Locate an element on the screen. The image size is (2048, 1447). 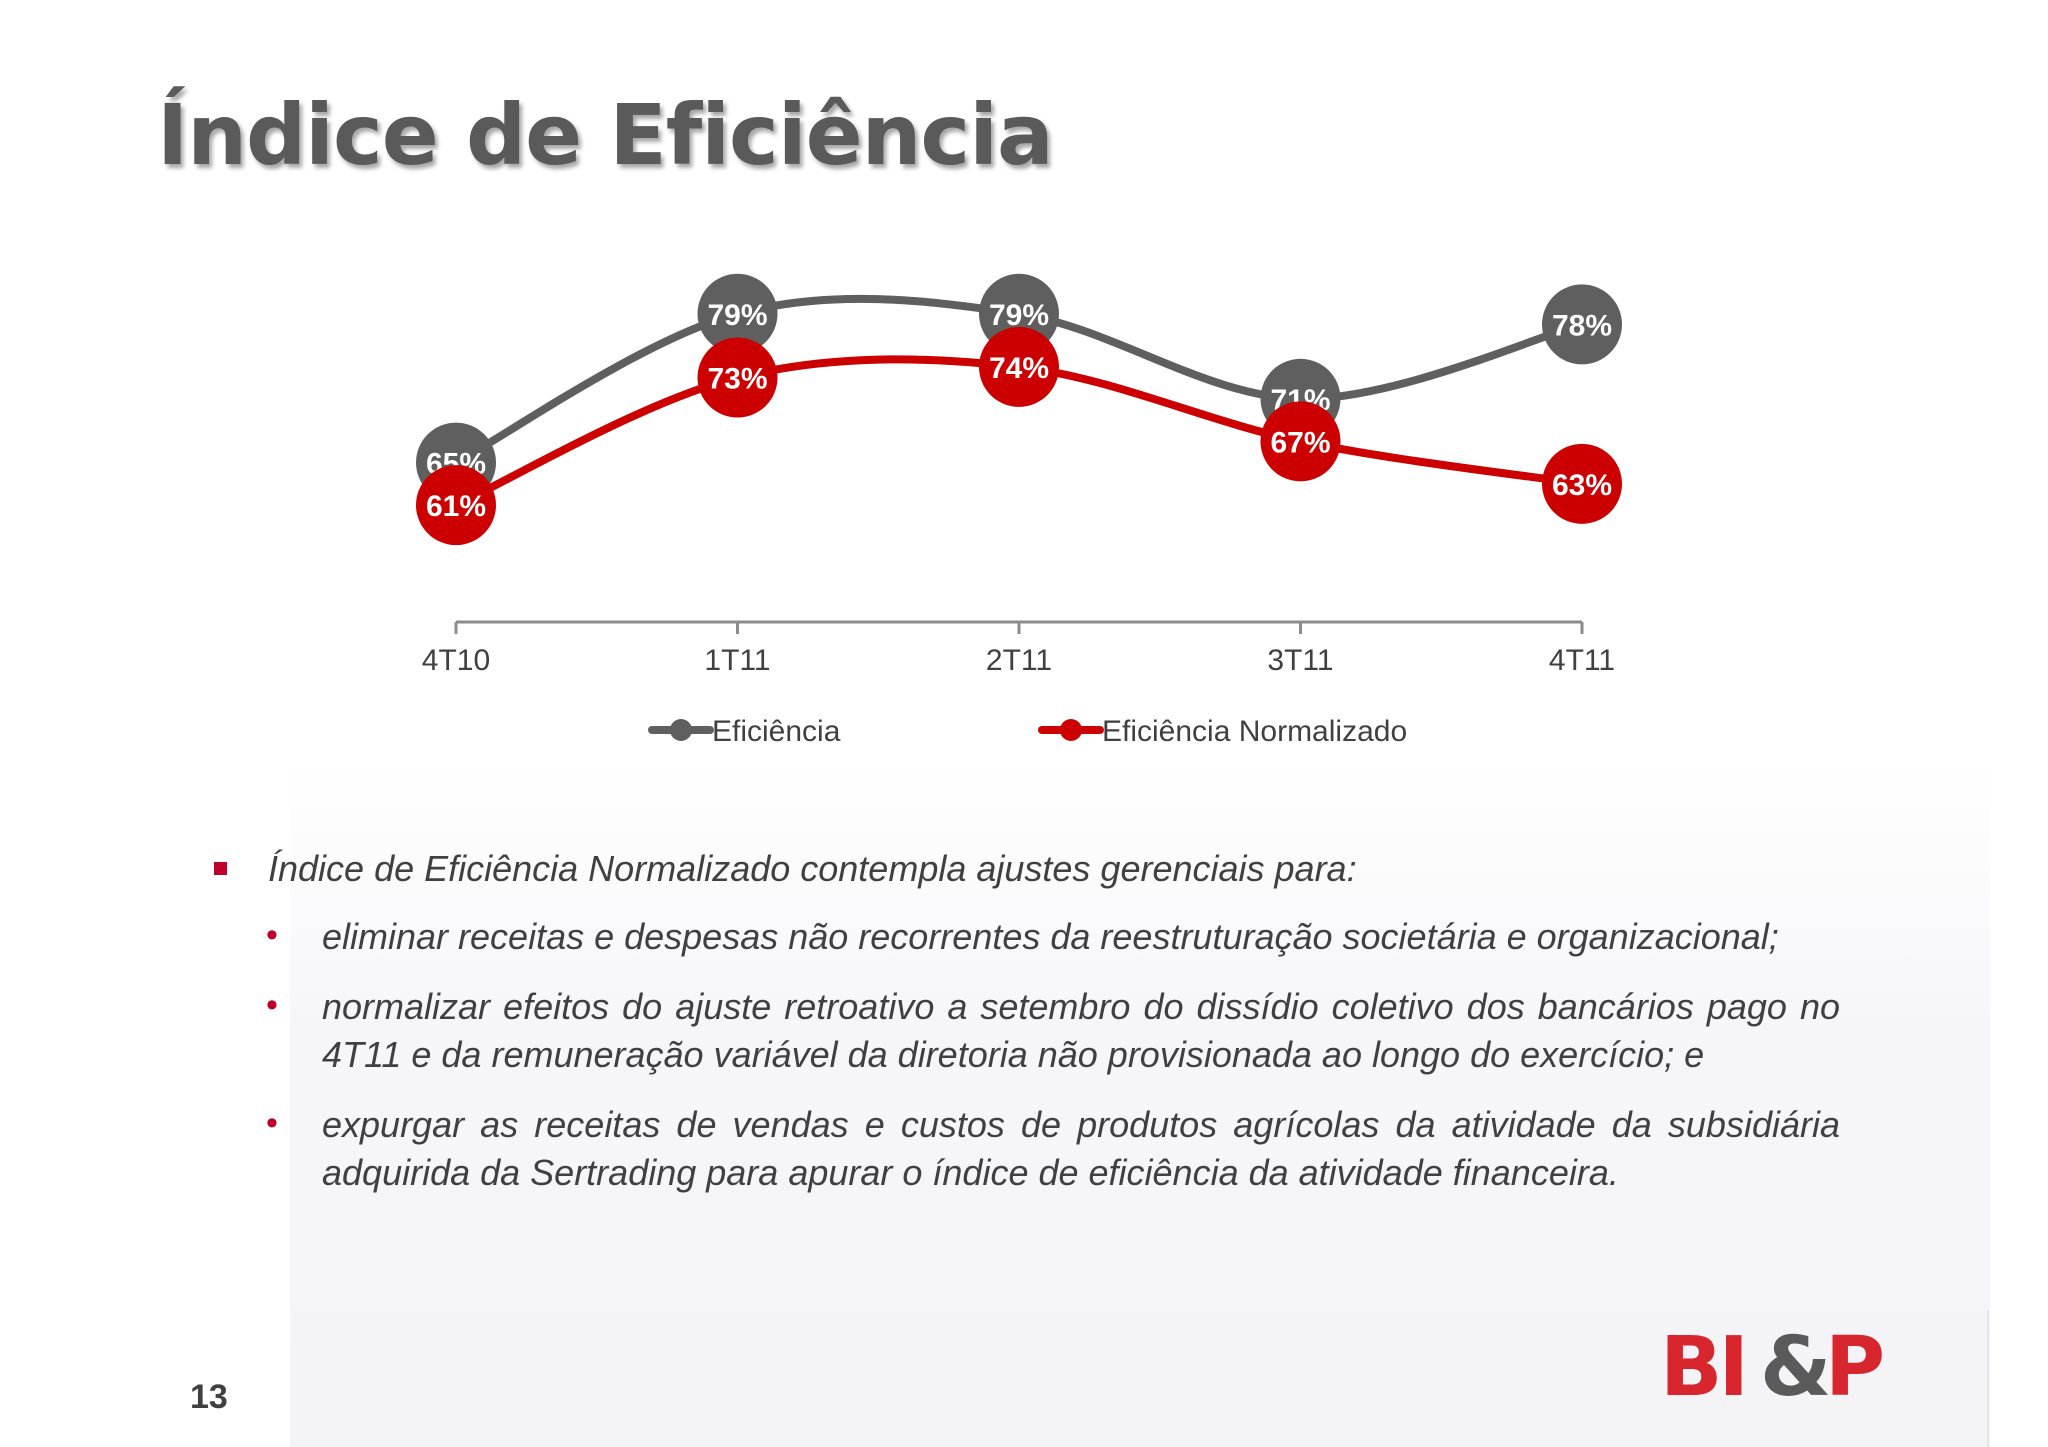
data-label: 61% is located at coordinates (456, 506).